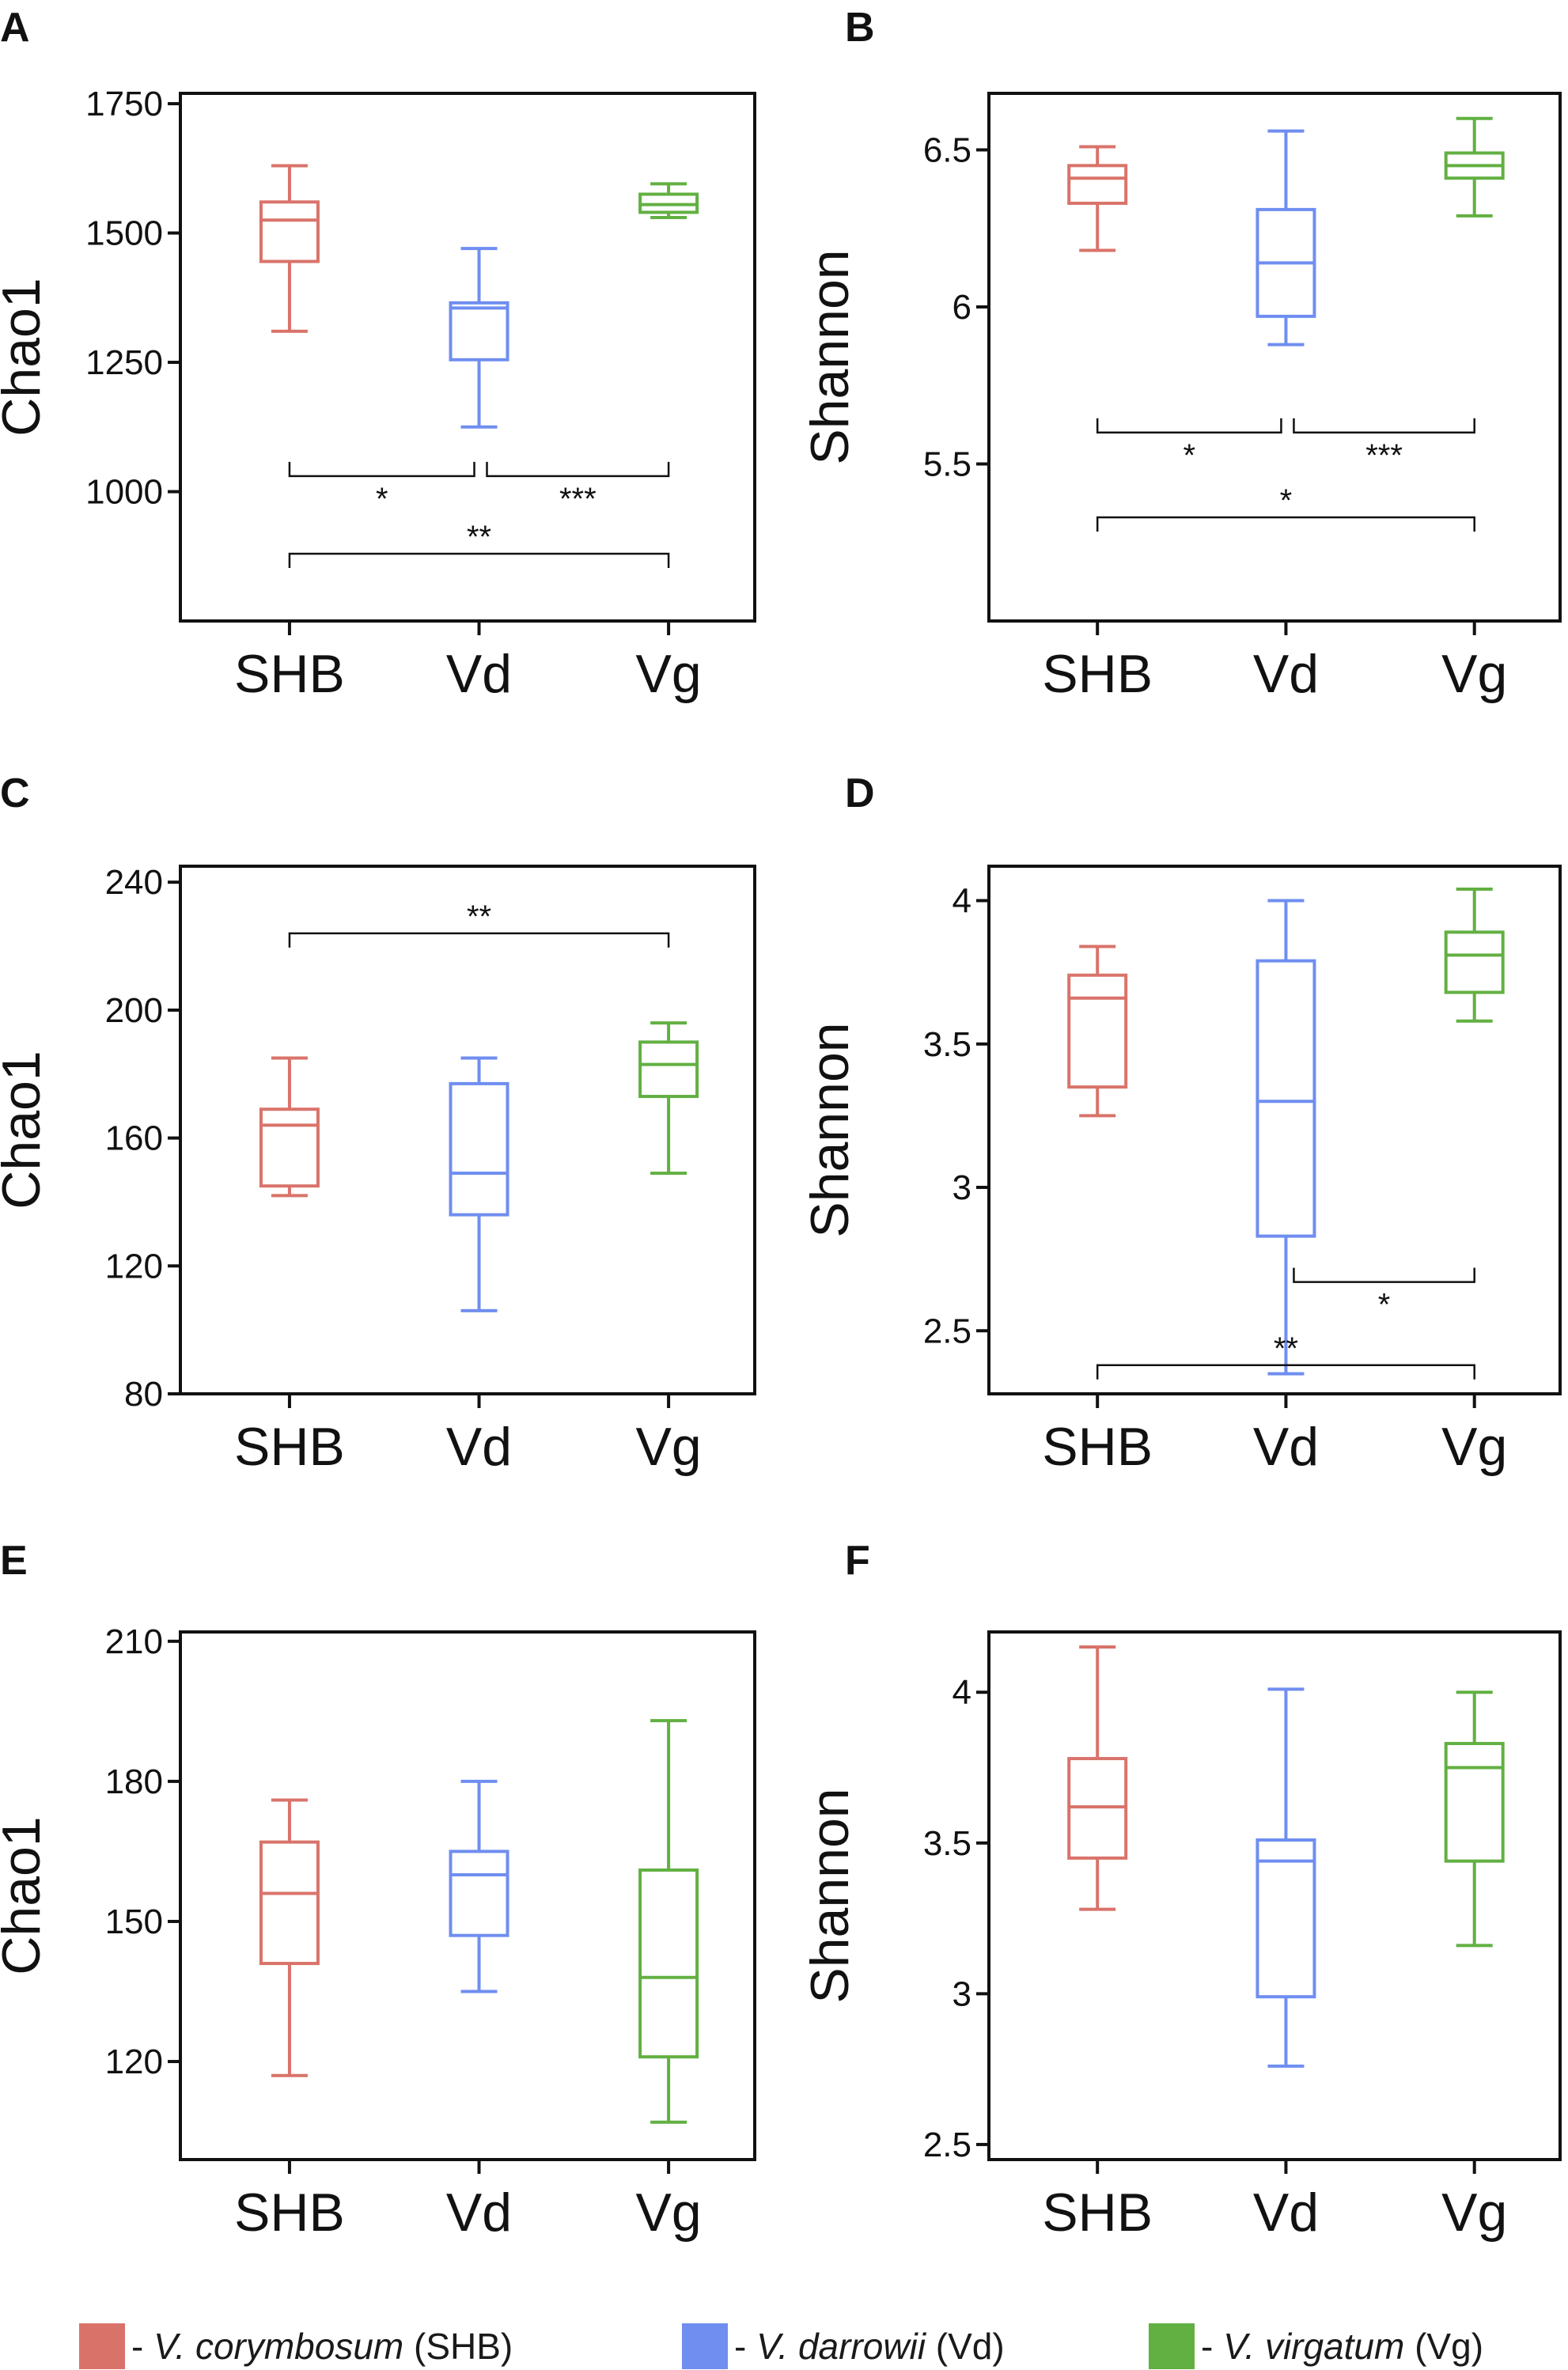 Image resolution: width=1568 pixels, height=2370 pixels. Describe the element at coordinates (1316, 2346) in the screenshot. I see `legend-item-vg: - V. virgatum (Vg)` at that location.